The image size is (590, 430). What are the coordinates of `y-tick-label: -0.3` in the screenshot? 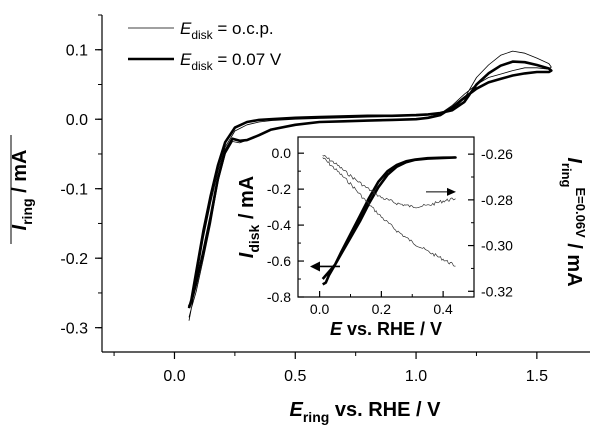 It's located at (74, 329).